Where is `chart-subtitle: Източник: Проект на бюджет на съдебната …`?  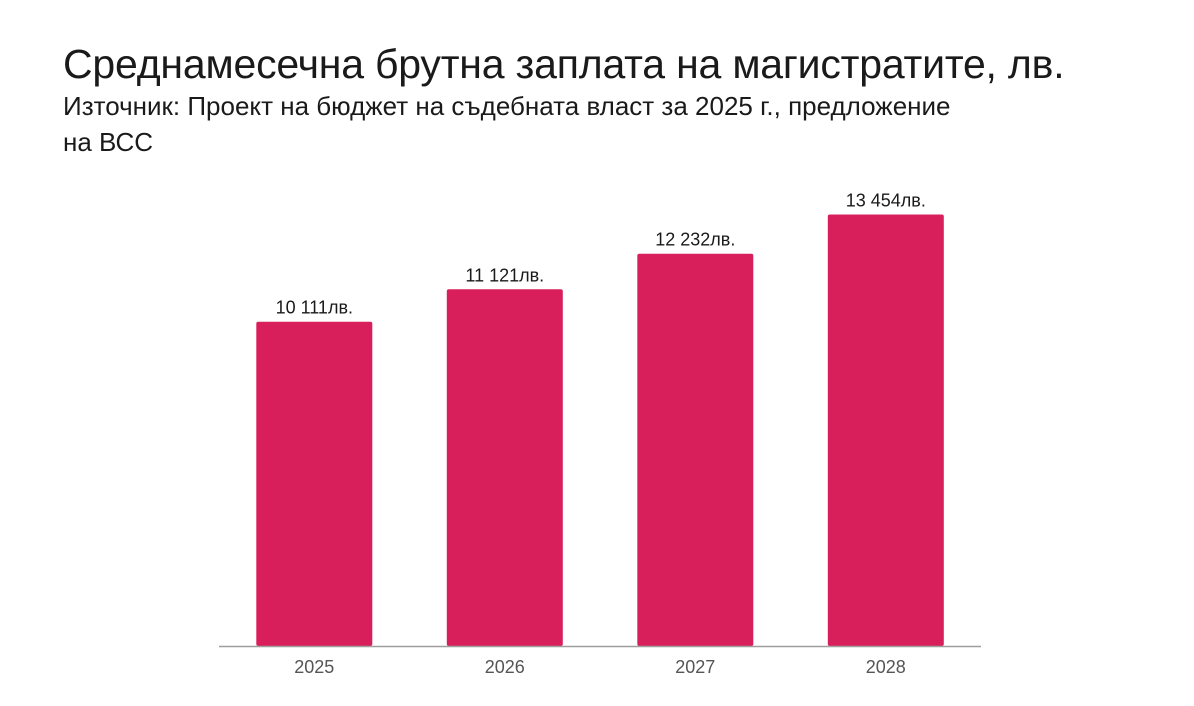
chart-subtitle: Източник: Проект на бюджет на съдебната … is located at coordinates (507, 124).